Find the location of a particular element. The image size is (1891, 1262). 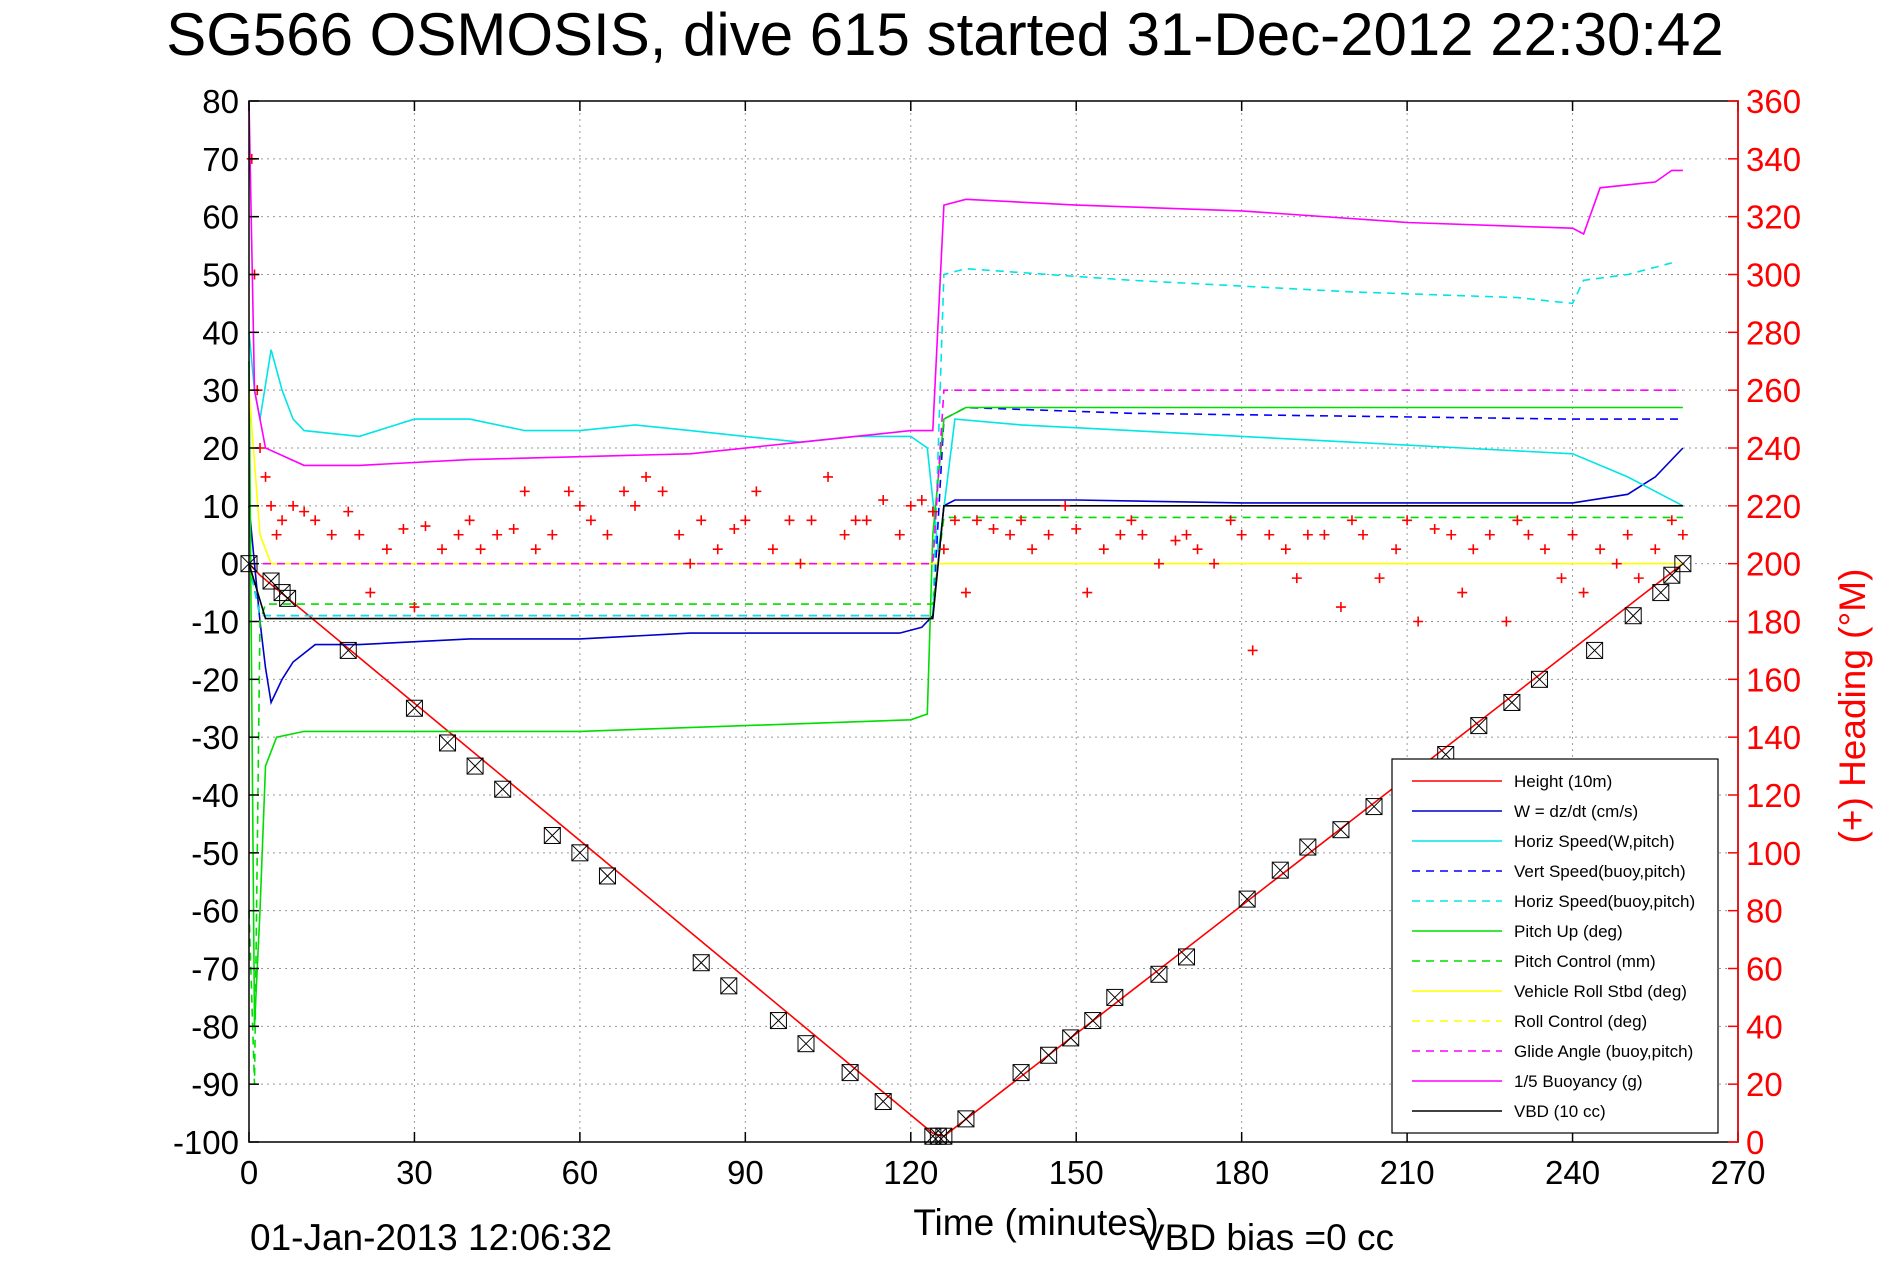

y-tick-label: -10 is located at coordinates (215, 622).